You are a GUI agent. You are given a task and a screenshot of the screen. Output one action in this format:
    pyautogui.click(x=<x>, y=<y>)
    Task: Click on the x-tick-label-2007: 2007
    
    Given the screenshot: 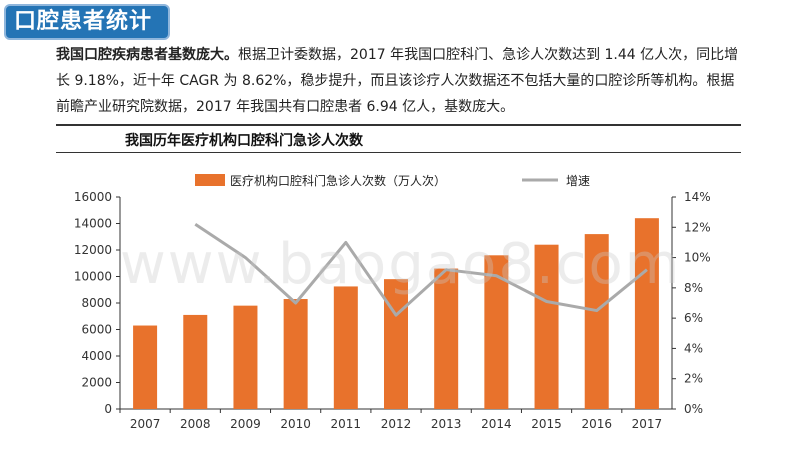 What is the action you would take?
    pyautogui.click(x=145, y=424)
    